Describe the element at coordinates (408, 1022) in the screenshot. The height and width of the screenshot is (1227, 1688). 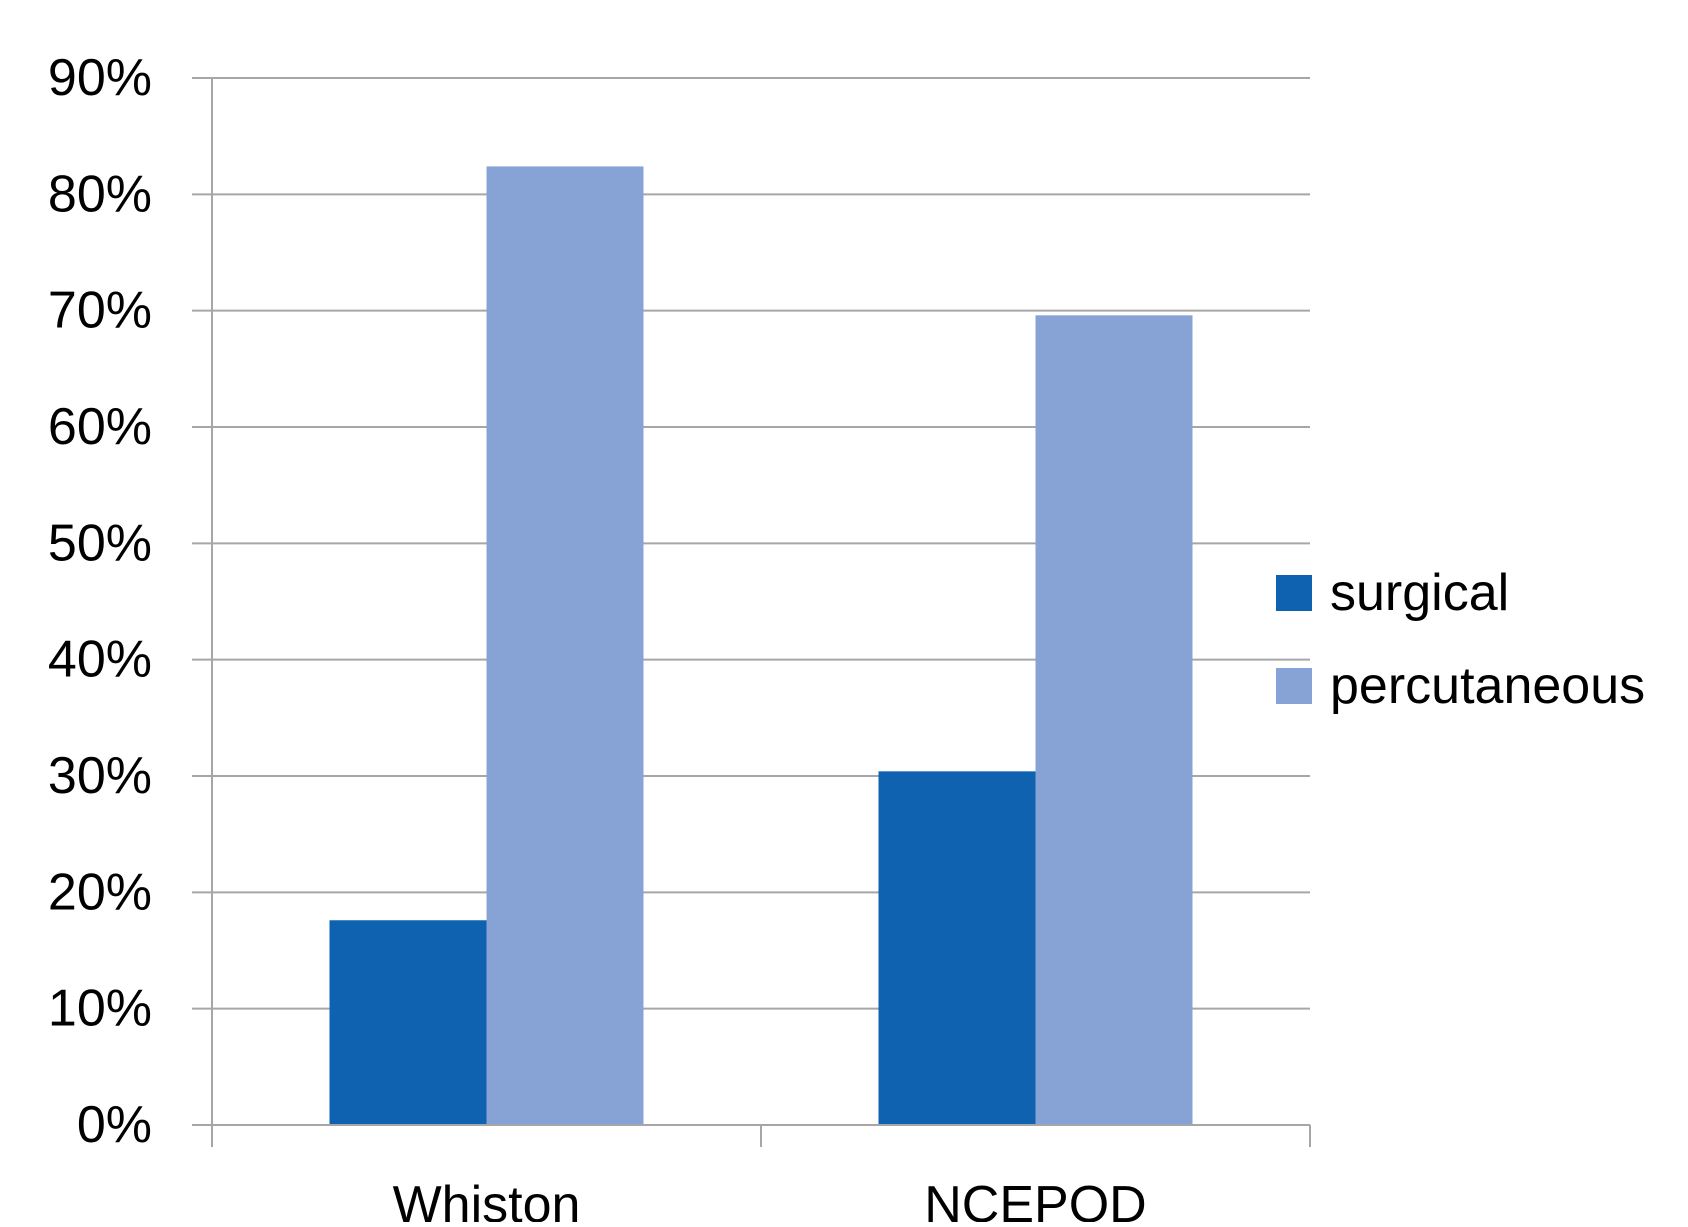
I see `bar-surgical-whiston` at that location.